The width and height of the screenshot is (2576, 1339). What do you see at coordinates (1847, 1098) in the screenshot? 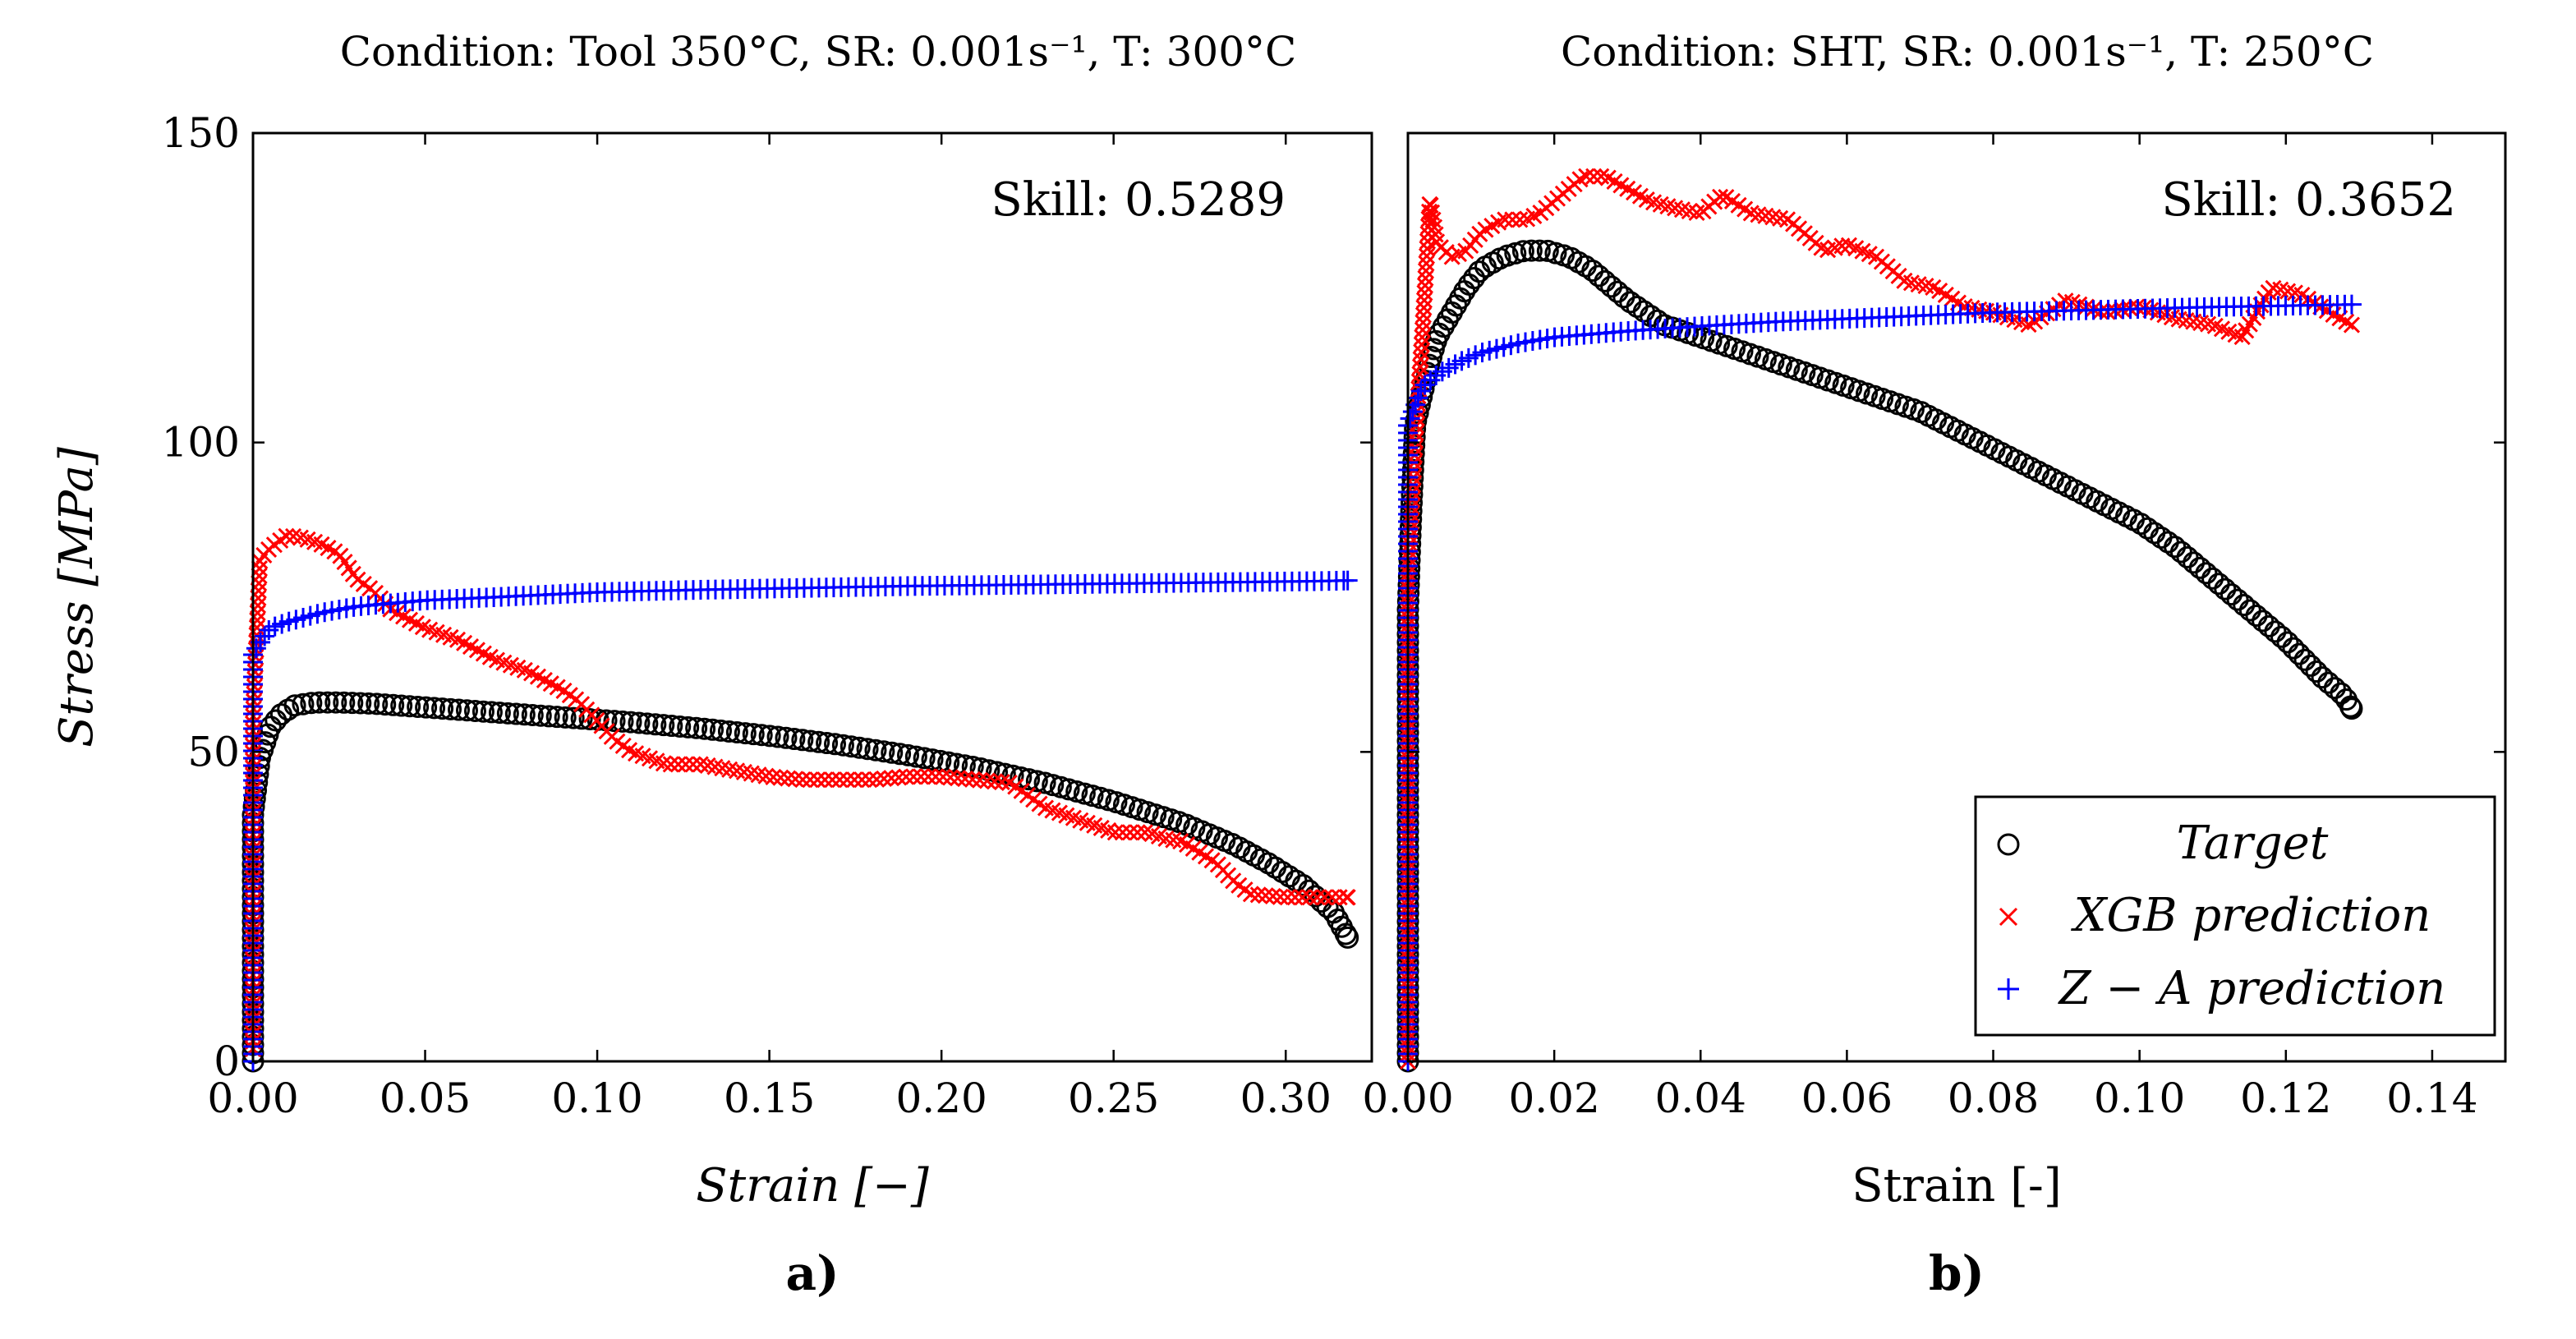
I see `x-tick-label: 0.06` at bounding box center [1847, 1098].